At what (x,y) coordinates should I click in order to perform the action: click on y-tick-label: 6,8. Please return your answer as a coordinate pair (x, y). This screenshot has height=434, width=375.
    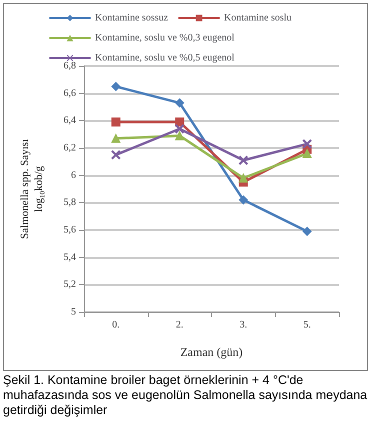
    Looking at the image, I should click on (70, 66).